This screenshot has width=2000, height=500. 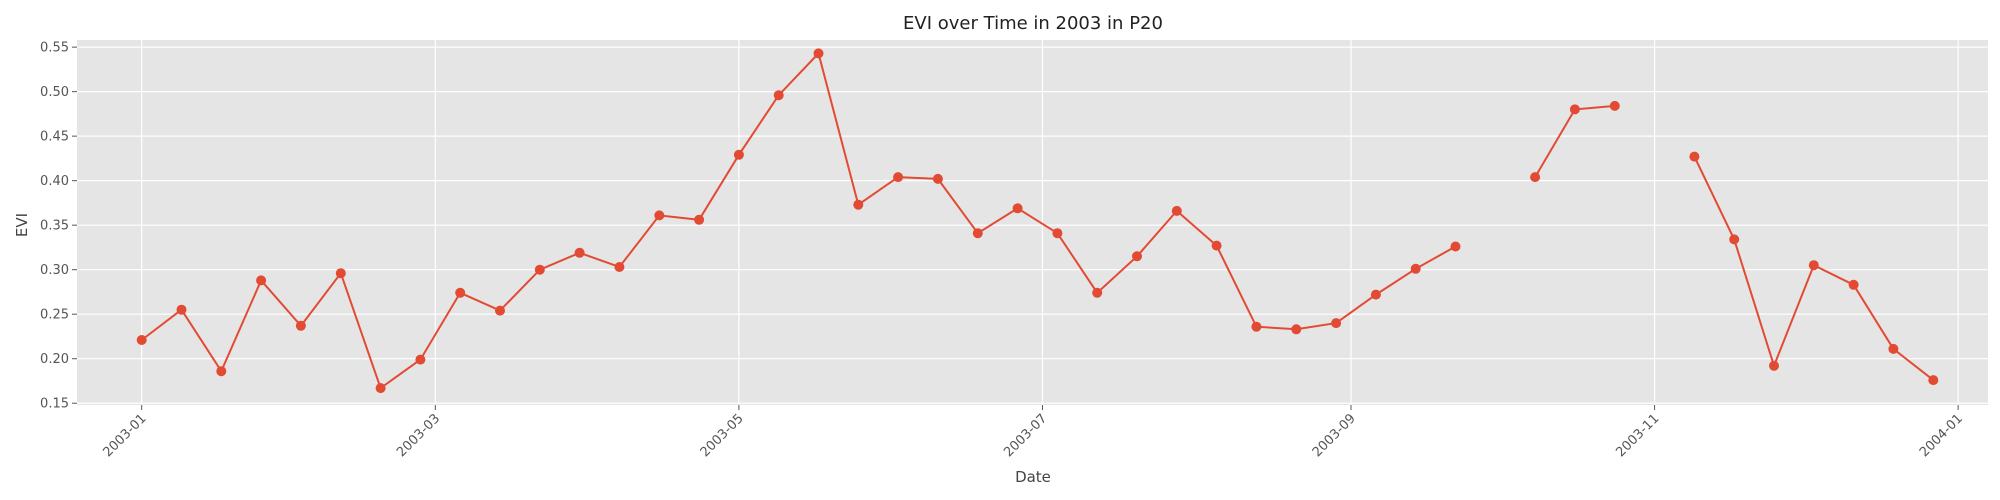 I want to click on y-tick-label: 0.55, so click(x=54, y=48).